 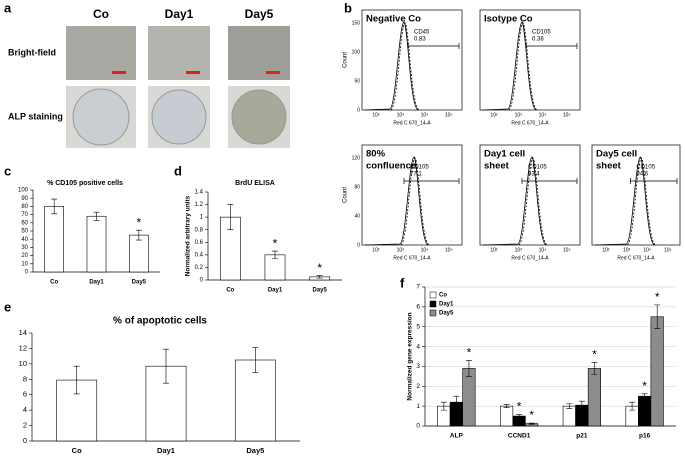 I want to click on legend-label: Day1, so click(x=446, y=305).